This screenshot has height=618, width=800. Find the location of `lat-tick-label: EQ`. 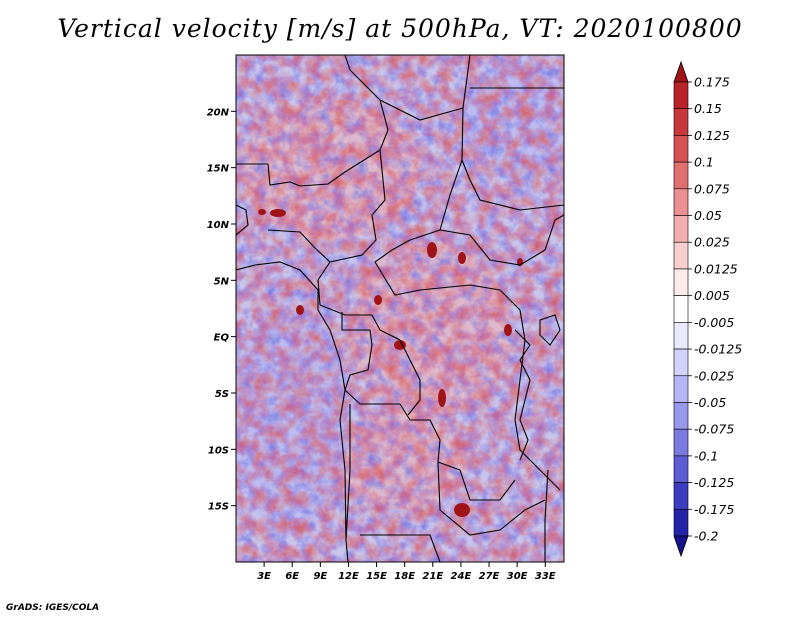

lat-tick-label: EQ is located at coordinates (222, 338).